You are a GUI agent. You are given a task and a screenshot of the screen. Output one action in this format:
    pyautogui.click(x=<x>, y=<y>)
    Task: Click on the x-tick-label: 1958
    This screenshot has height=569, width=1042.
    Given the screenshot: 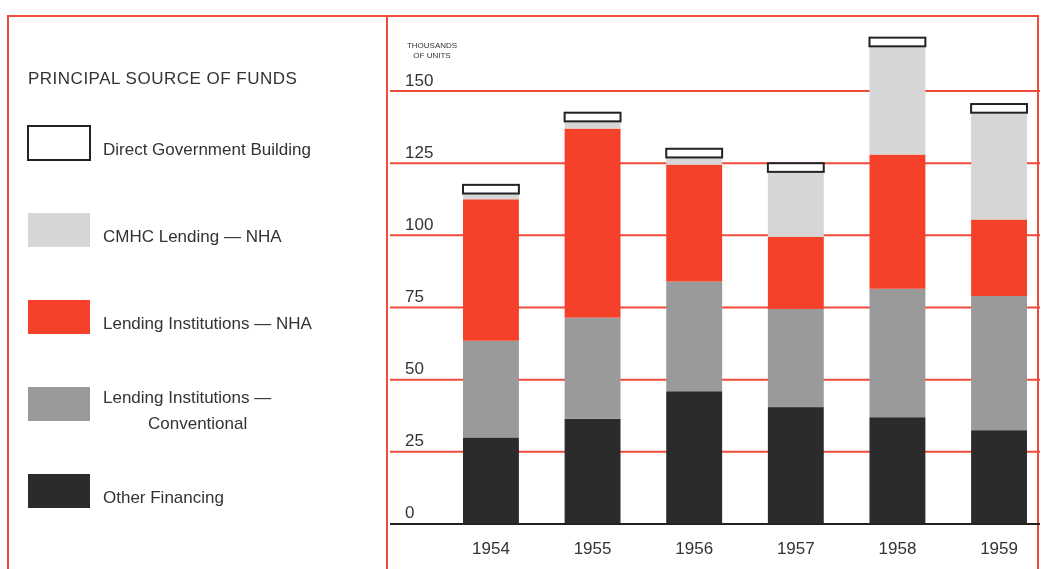 What is the action you would take?
    pyautogui.click(x=897, y=548)
    